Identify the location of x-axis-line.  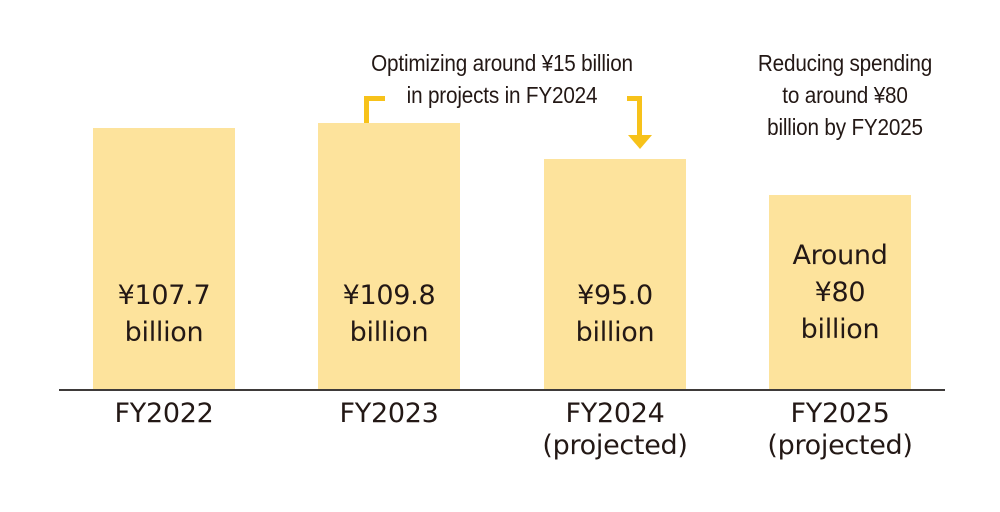
(502, 390).